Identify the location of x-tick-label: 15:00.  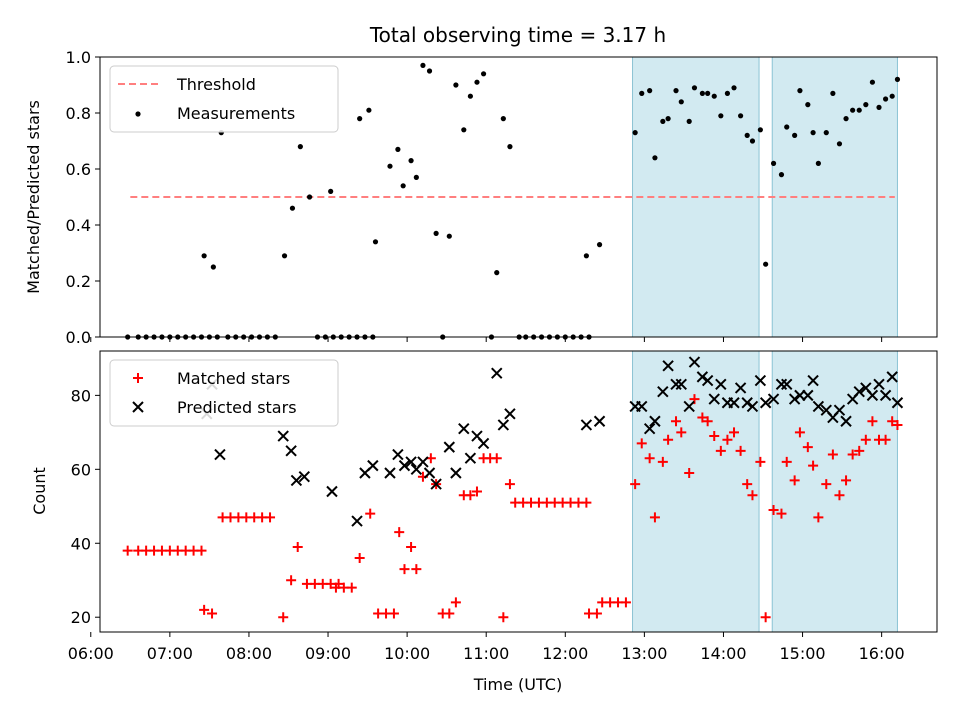
(802, 653).